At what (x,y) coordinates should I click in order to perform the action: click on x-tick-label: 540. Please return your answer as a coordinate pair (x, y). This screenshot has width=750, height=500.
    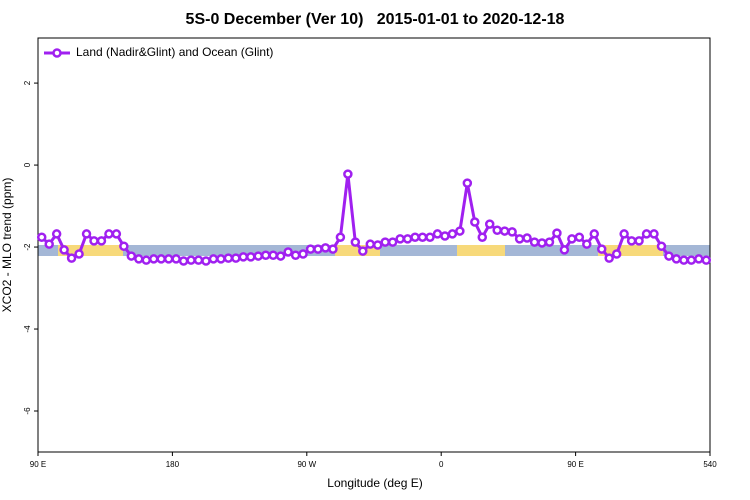
    Looking at the image, I should click on (710, 464).